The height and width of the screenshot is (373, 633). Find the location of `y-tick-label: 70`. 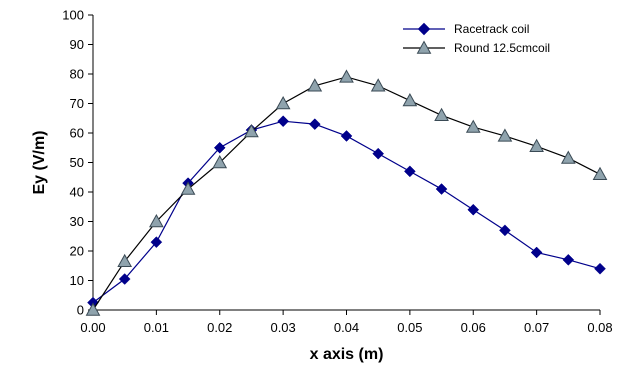

y-tick-label: 70 is located at coordinates (77, 103).